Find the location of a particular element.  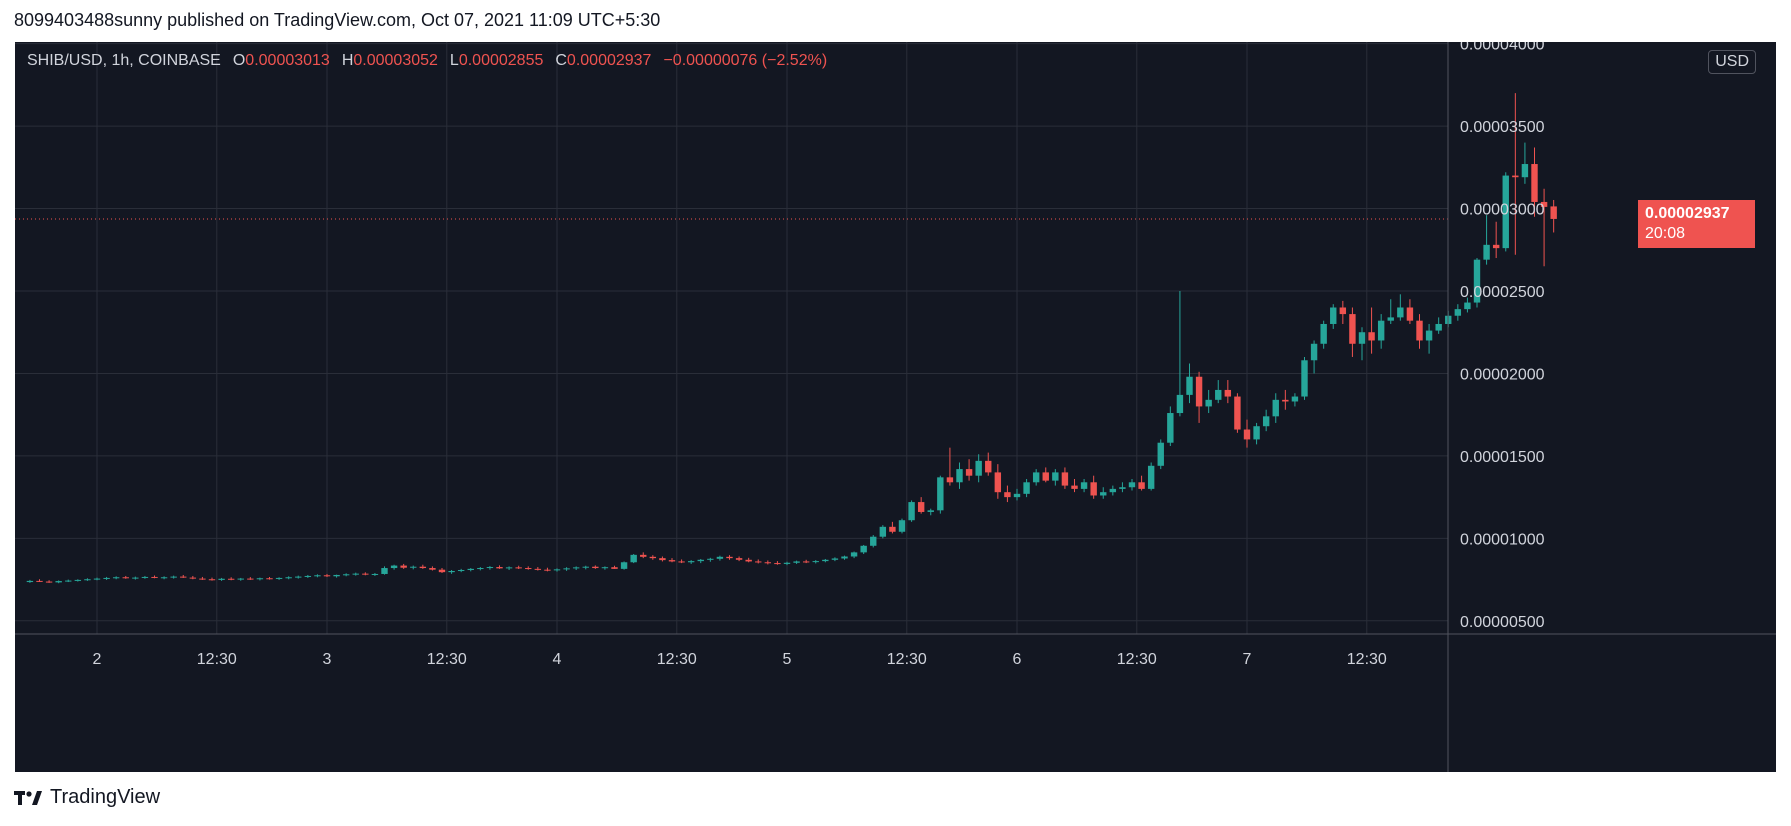

price-tick-label: 0.00004000 is located at coordinates (1502, 48).